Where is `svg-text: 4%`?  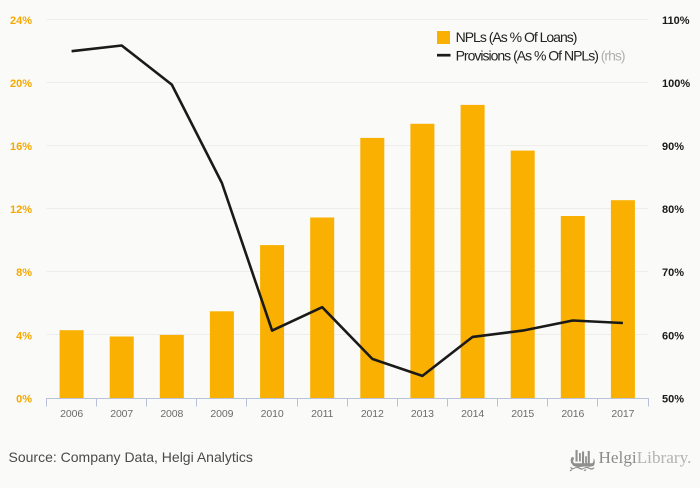
svg-text: 4% is located at coordinates (24, 336).